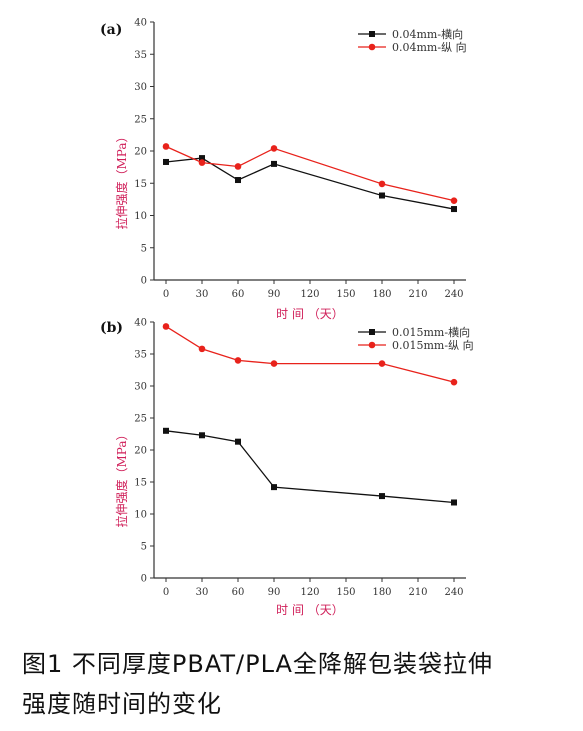  I want to click on legend-b: 0.015mm-横向0.015mm-纵 向, so click(416, 338).